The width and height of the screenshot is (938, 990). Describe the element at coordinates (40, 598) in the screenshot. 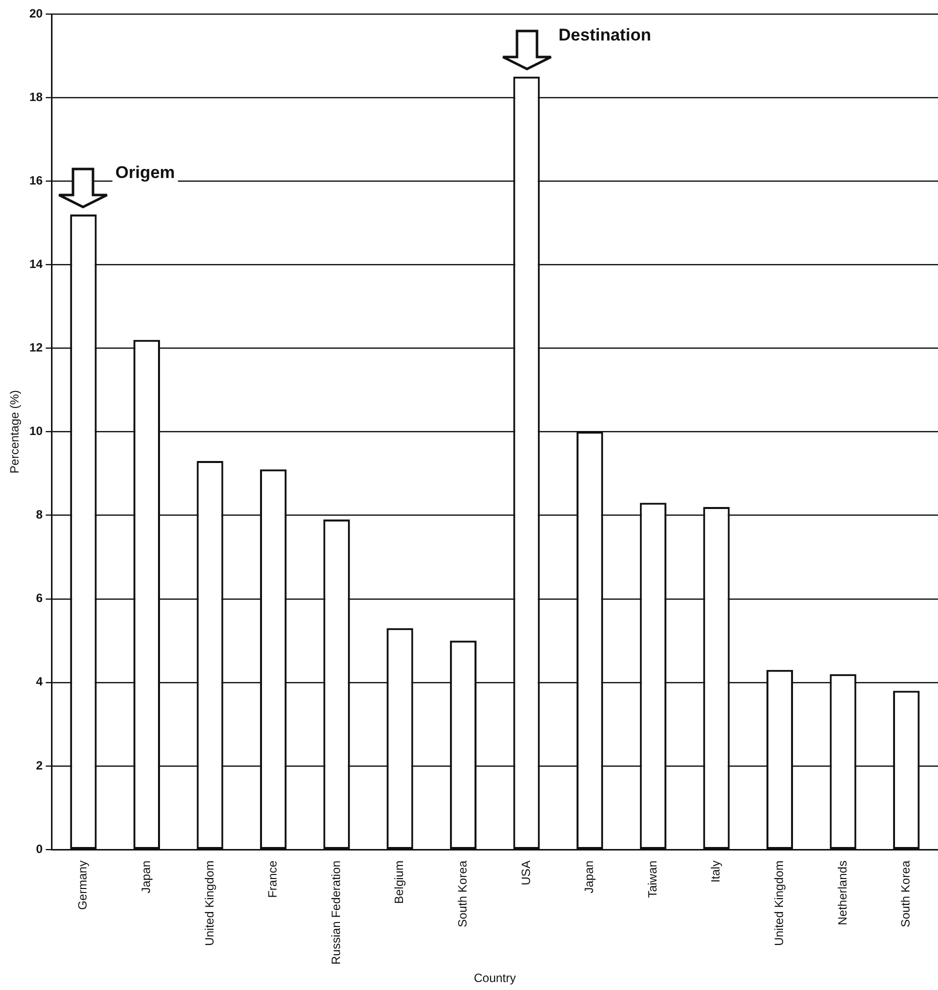

I see `y-tick-label: 6` at that location.